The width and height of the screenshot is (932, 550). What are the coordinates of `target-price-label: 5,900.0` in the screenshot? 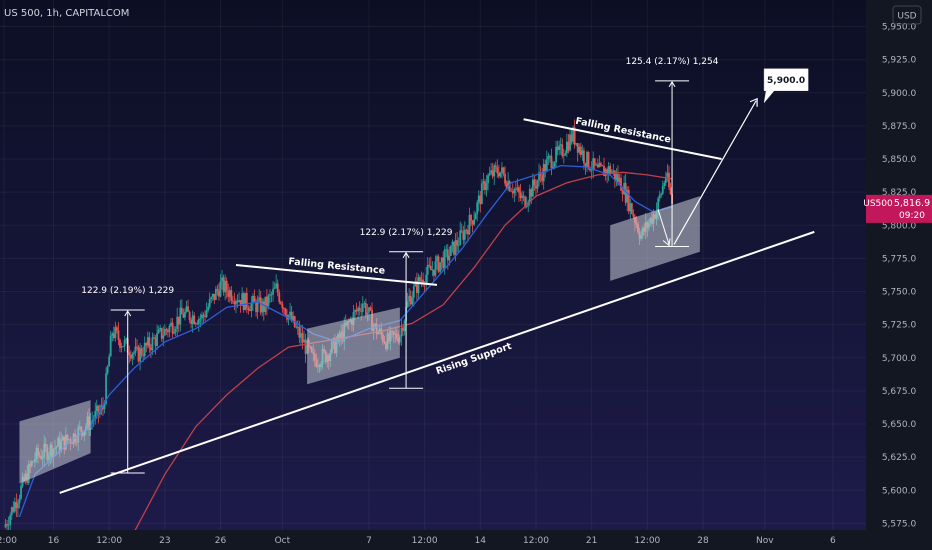 It's located at (786, 81).